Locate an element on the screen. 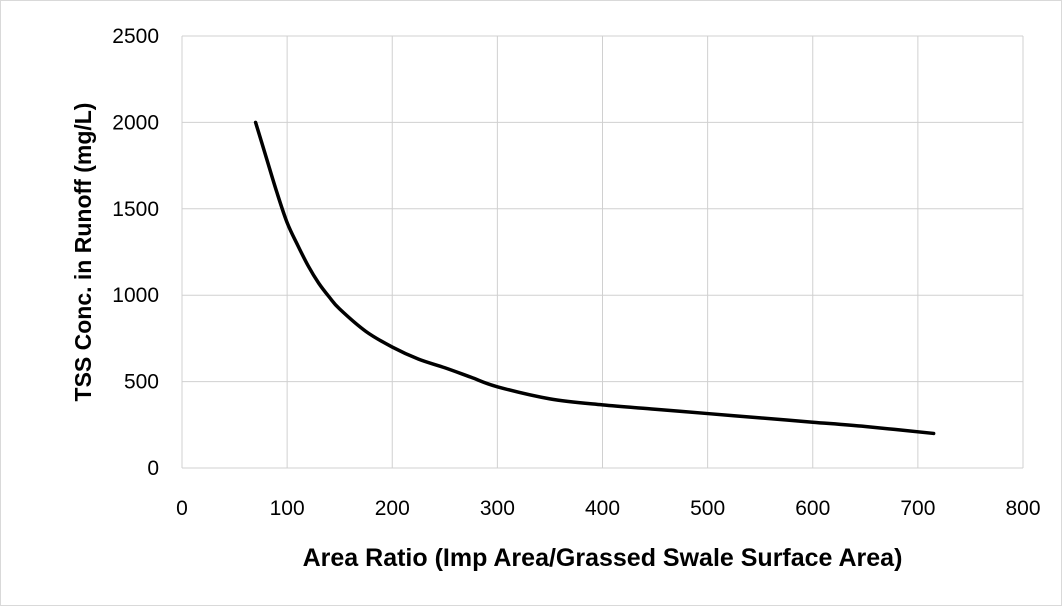 This screenshot has width=1062, height=607. y-tick-label: 0 is located at coordinates (153, 468).